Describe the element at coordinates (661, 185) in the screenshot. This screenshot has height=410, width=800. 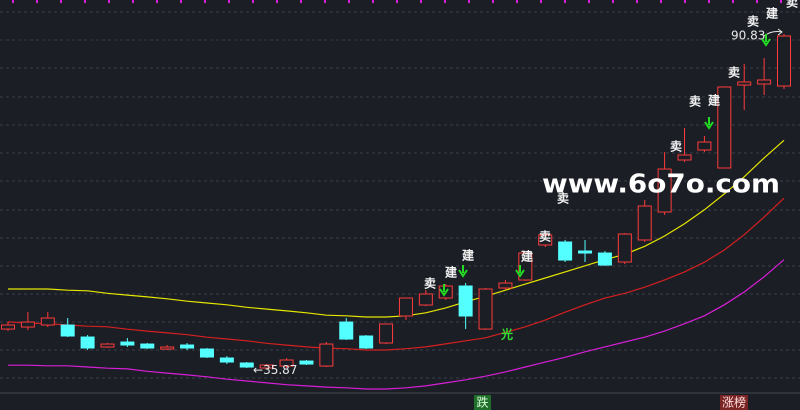
I see `watermark: www.6o7o.com` at that location.